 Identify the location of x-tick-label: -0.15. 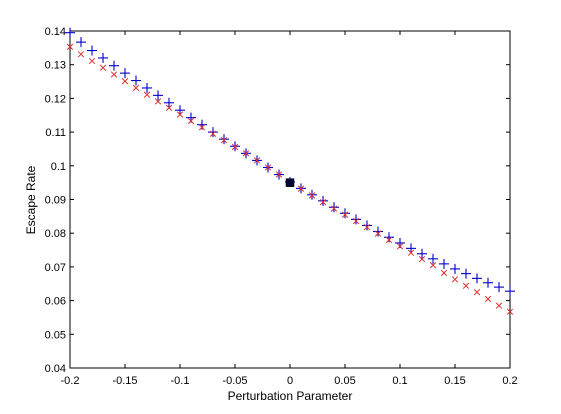
(124, 381).